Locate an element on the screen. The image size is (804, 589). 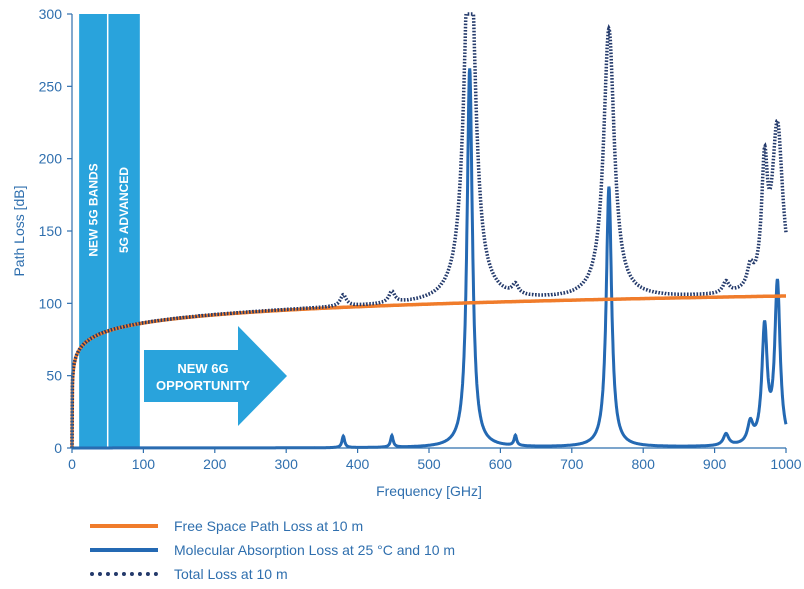
x-tick-label: 600 is located at coordinates (501, 464).